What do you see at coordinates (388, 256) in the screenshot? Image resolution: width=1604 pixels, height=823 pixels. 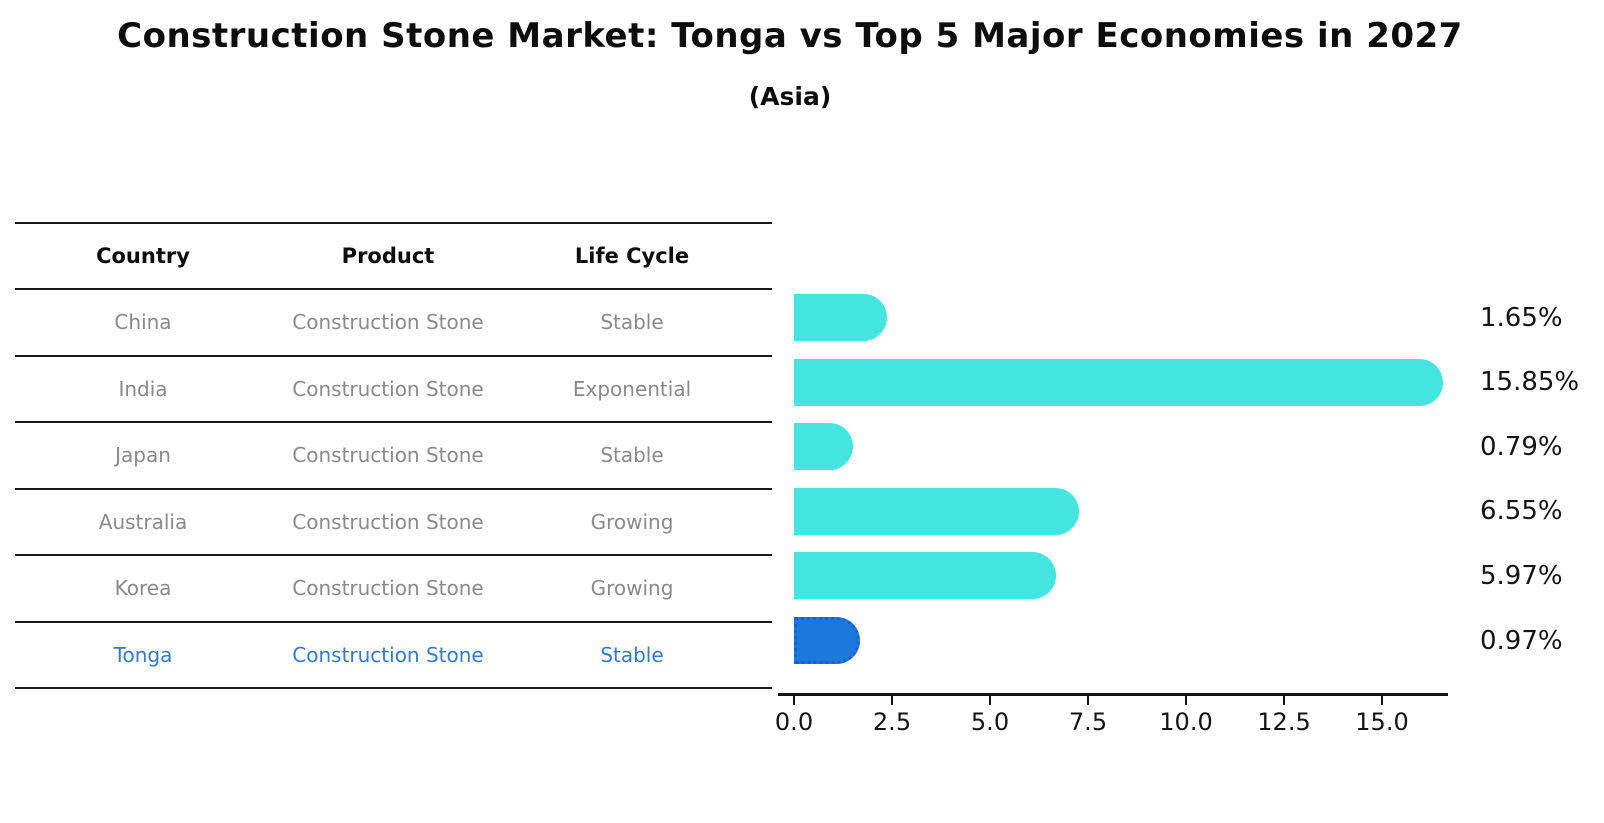 I see `table-header-product: Product` at bounding box center [388, 256].